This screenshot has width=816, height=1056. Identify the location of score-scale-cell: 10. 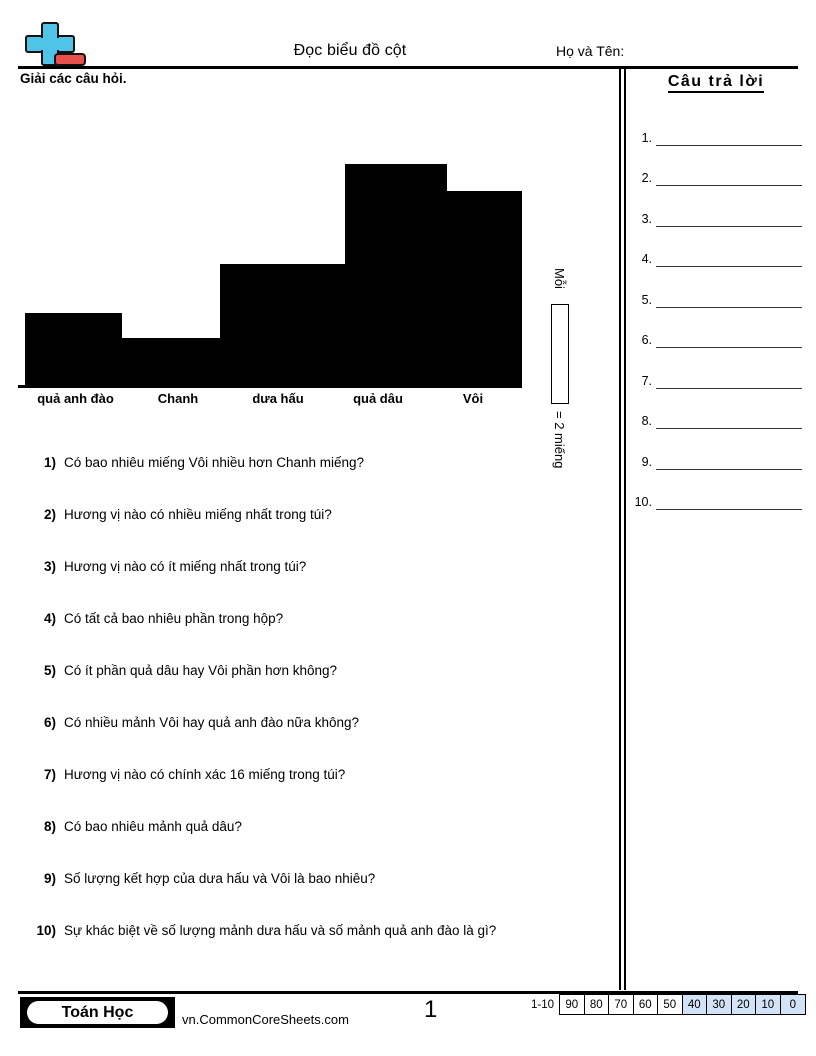
(768, 1004).